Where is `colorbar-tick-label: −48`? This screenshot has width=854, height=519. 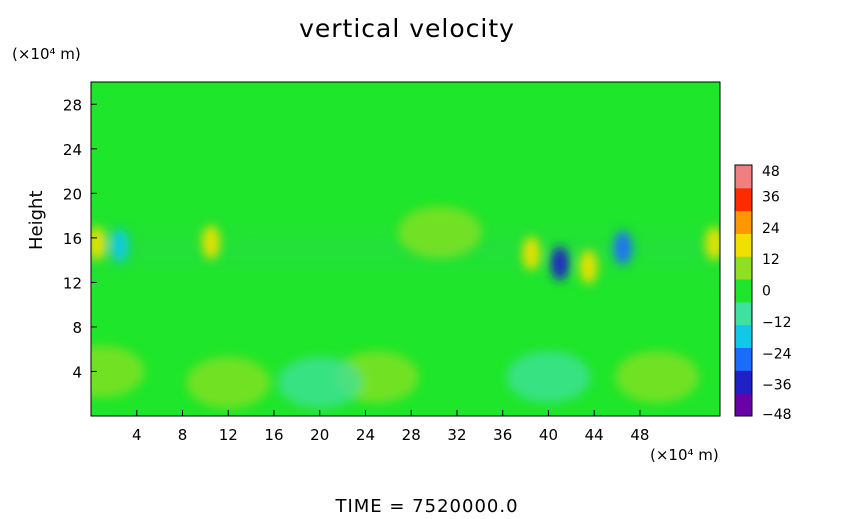 colorbar-tick-label: −48 is located at coordinates (777, 415).